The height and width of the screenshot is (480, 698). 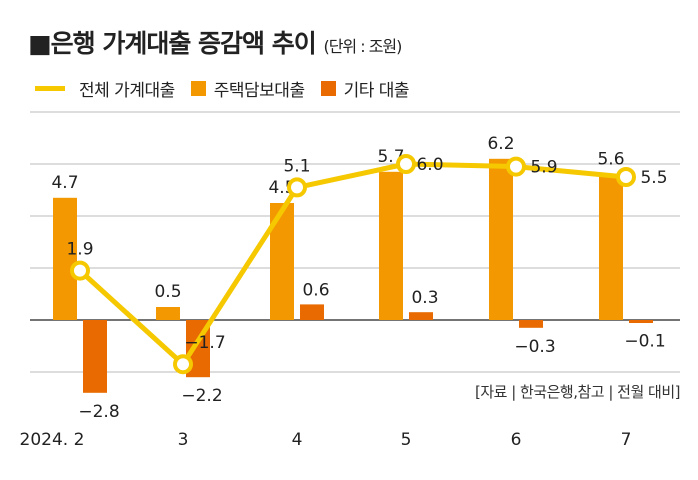 I want to click on title-text: ■은행 가계대출 증감액 추이, so click(x=172, y=43).